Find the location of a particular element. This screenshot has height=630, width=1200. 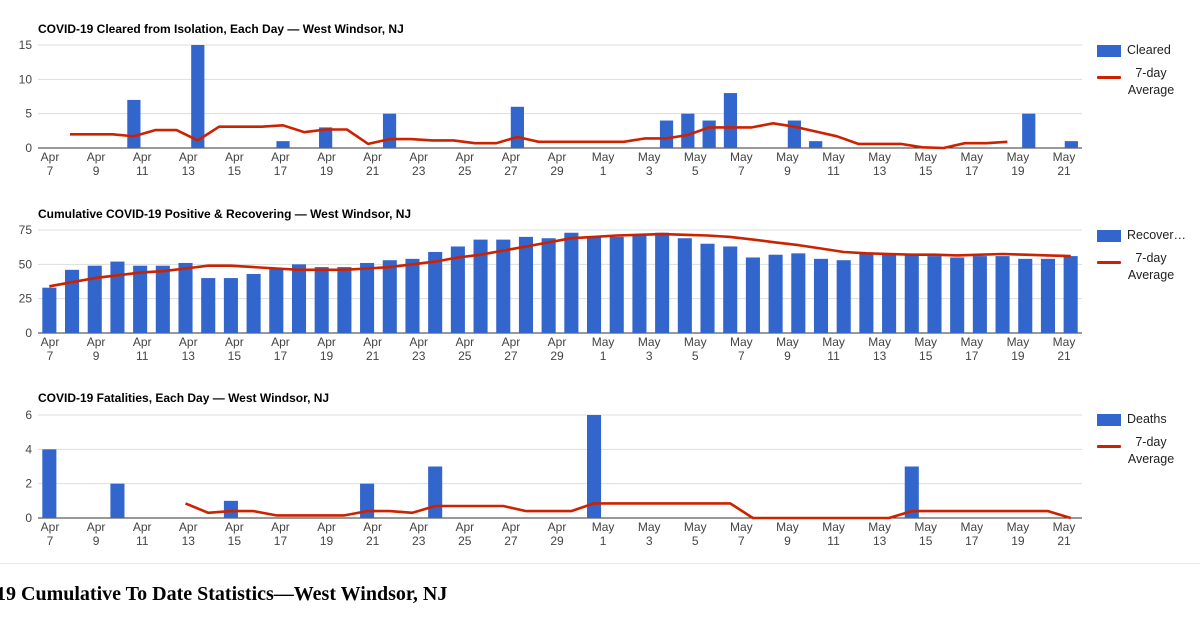

y-tick-label: 4 is located at coordinates (28, 449).